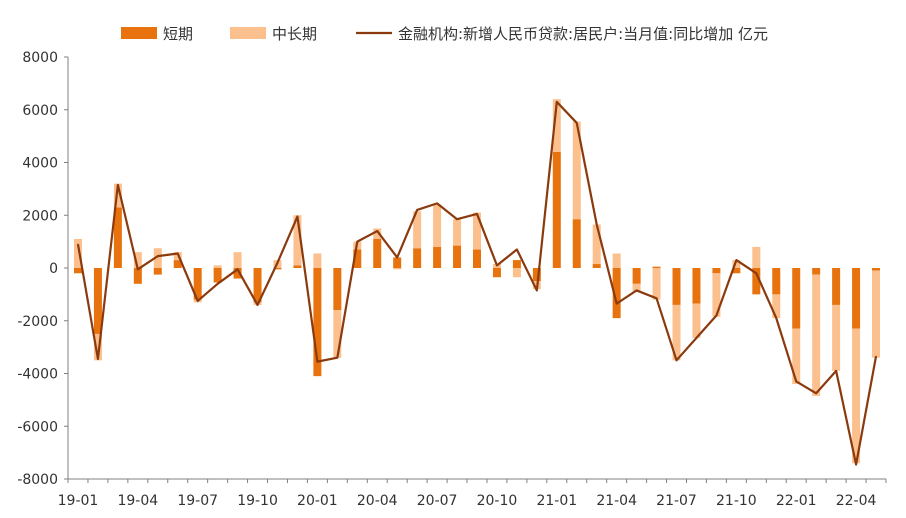  Describe the element at coordinates (78, 501) in the screenshot. I see `x-tick-label: 19-01` at that location.